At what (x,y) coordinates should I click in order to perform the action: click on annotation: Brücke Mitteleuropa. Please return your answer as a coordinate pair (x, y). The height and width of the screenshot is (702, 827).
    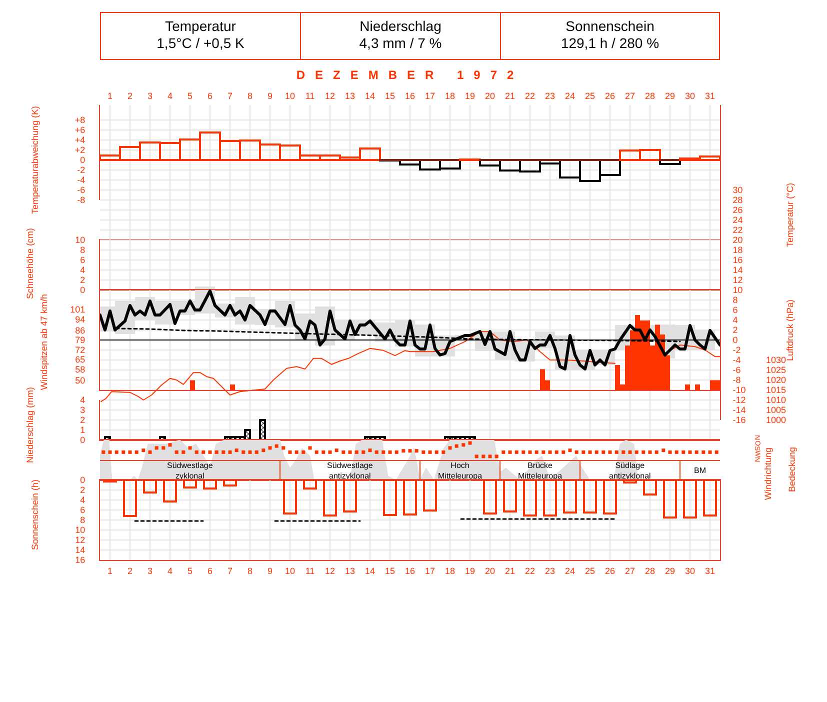
    Looking at the image, I should click on (540, 470).